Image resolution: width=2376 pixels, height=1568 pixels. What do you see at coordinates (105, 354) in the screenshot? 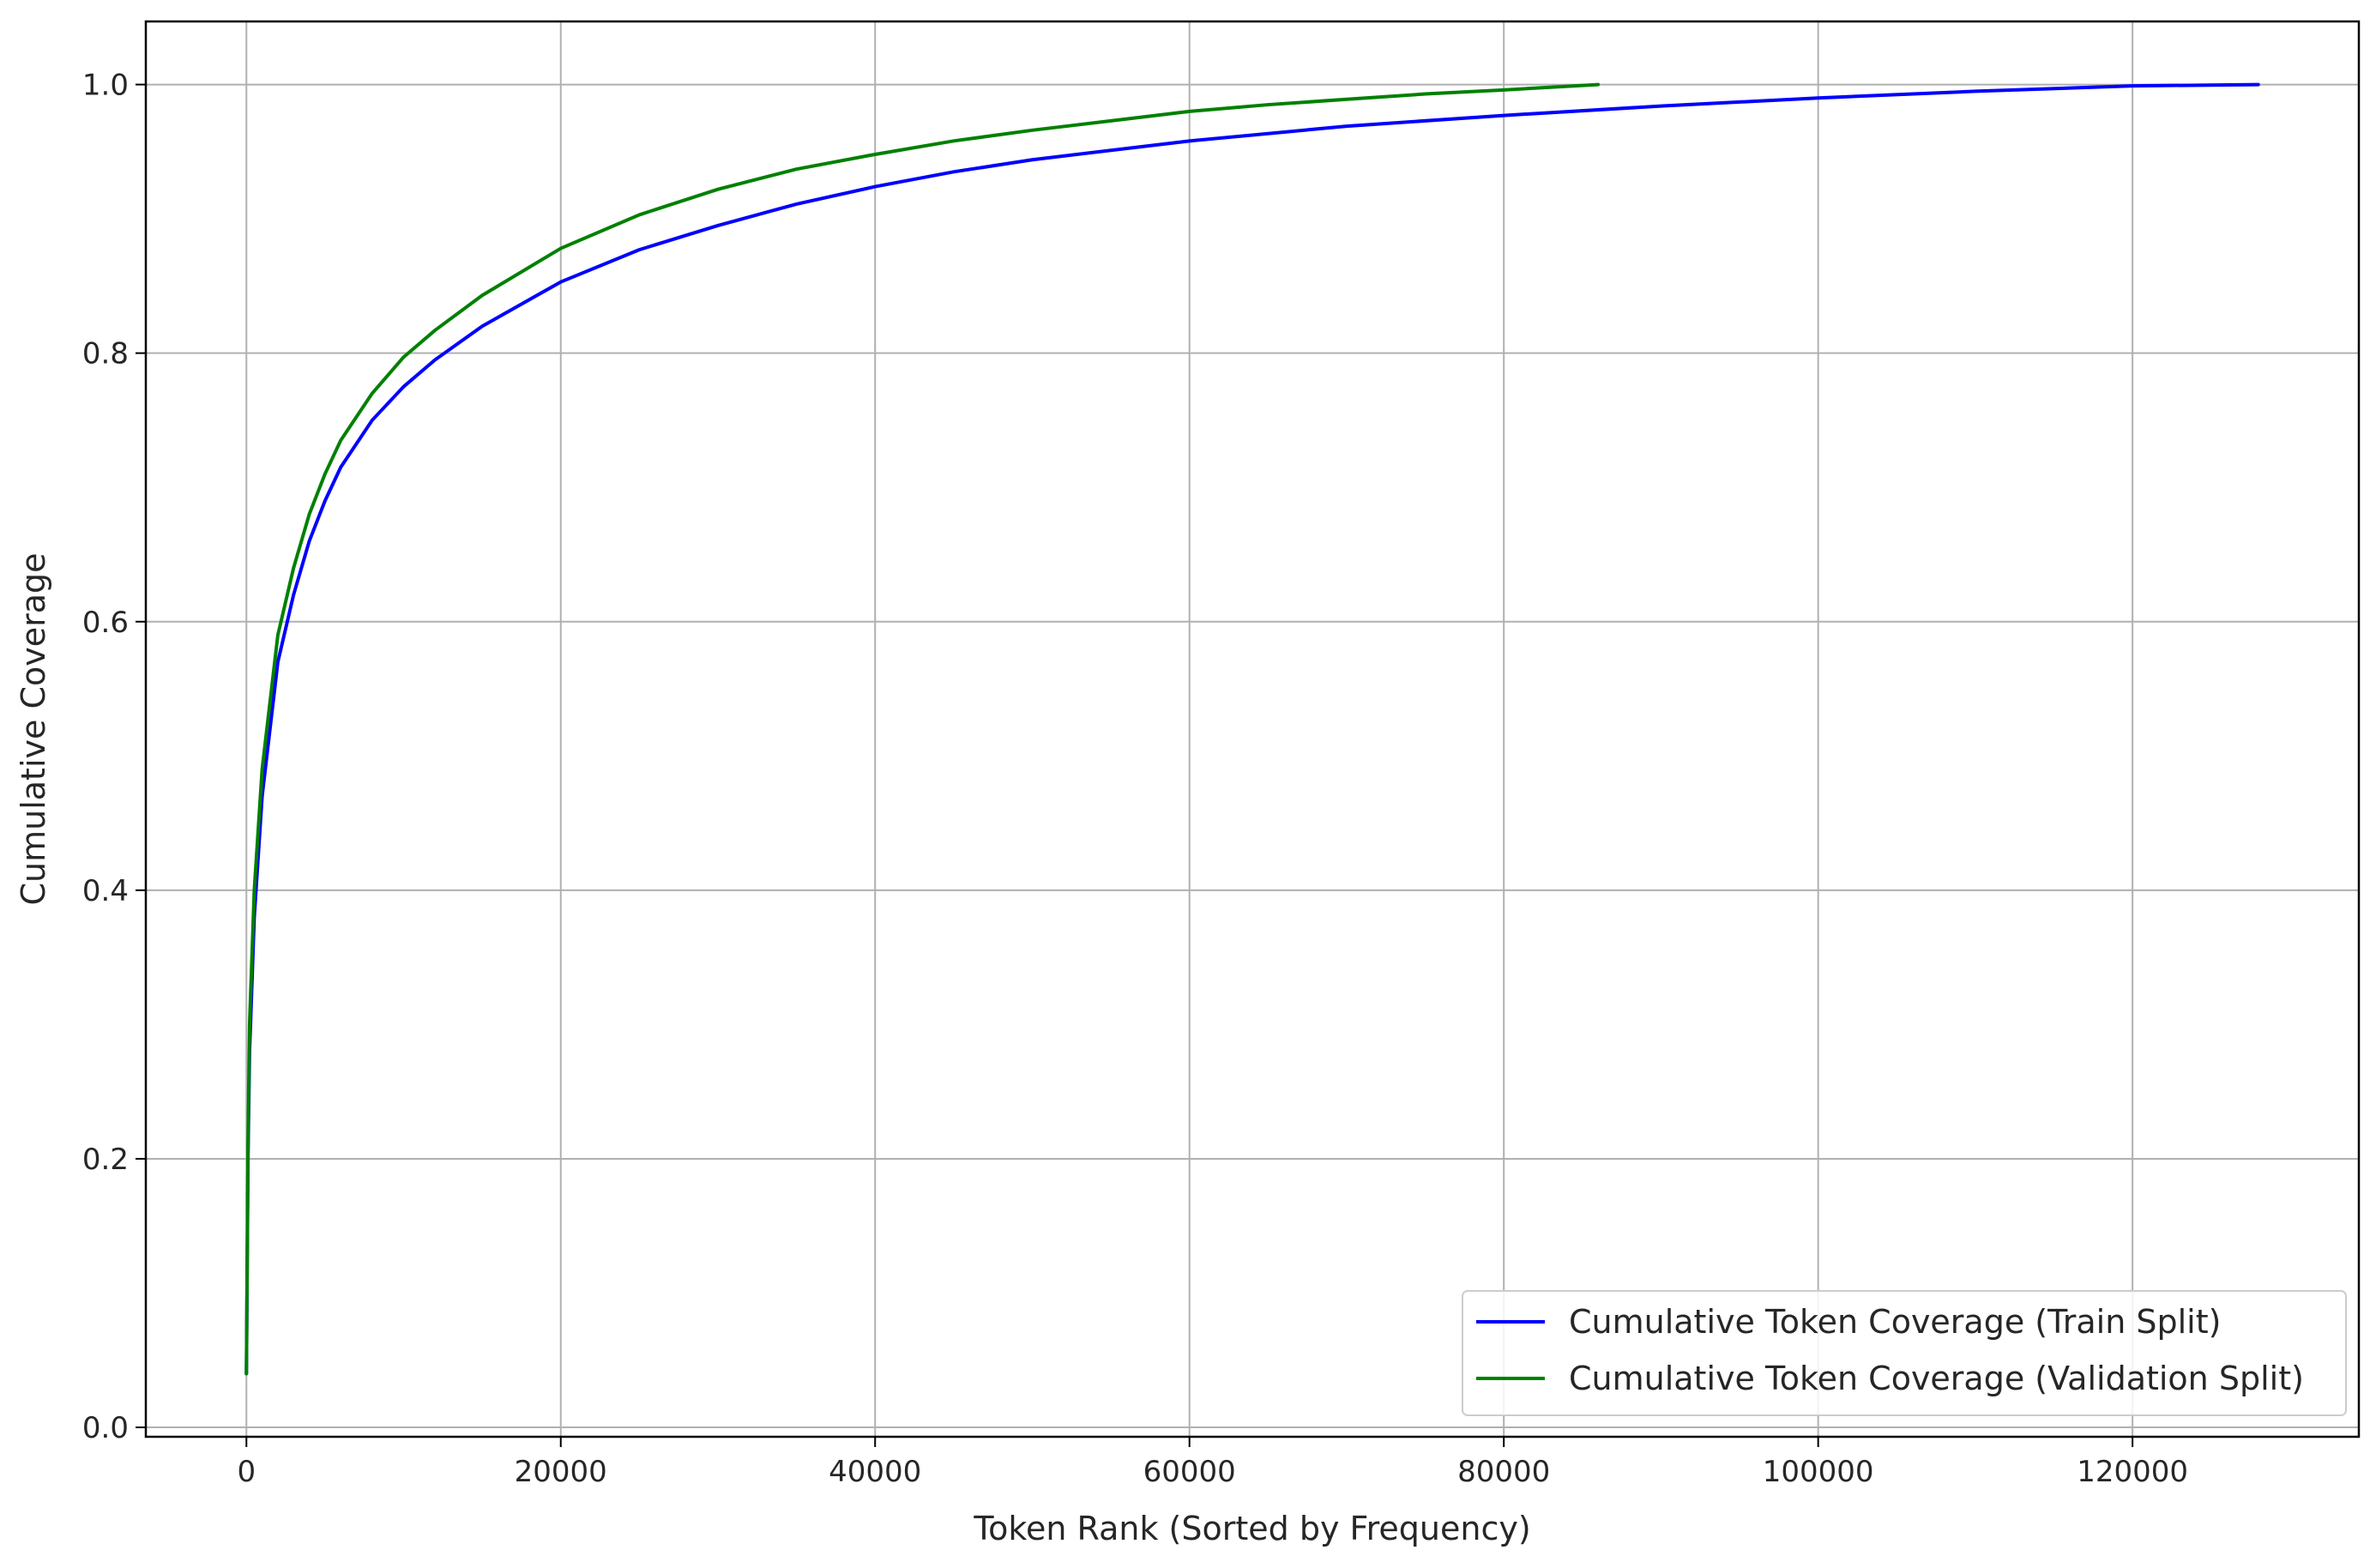
I see `y-tick-label: 0.8` at bounding box center [105, 354].